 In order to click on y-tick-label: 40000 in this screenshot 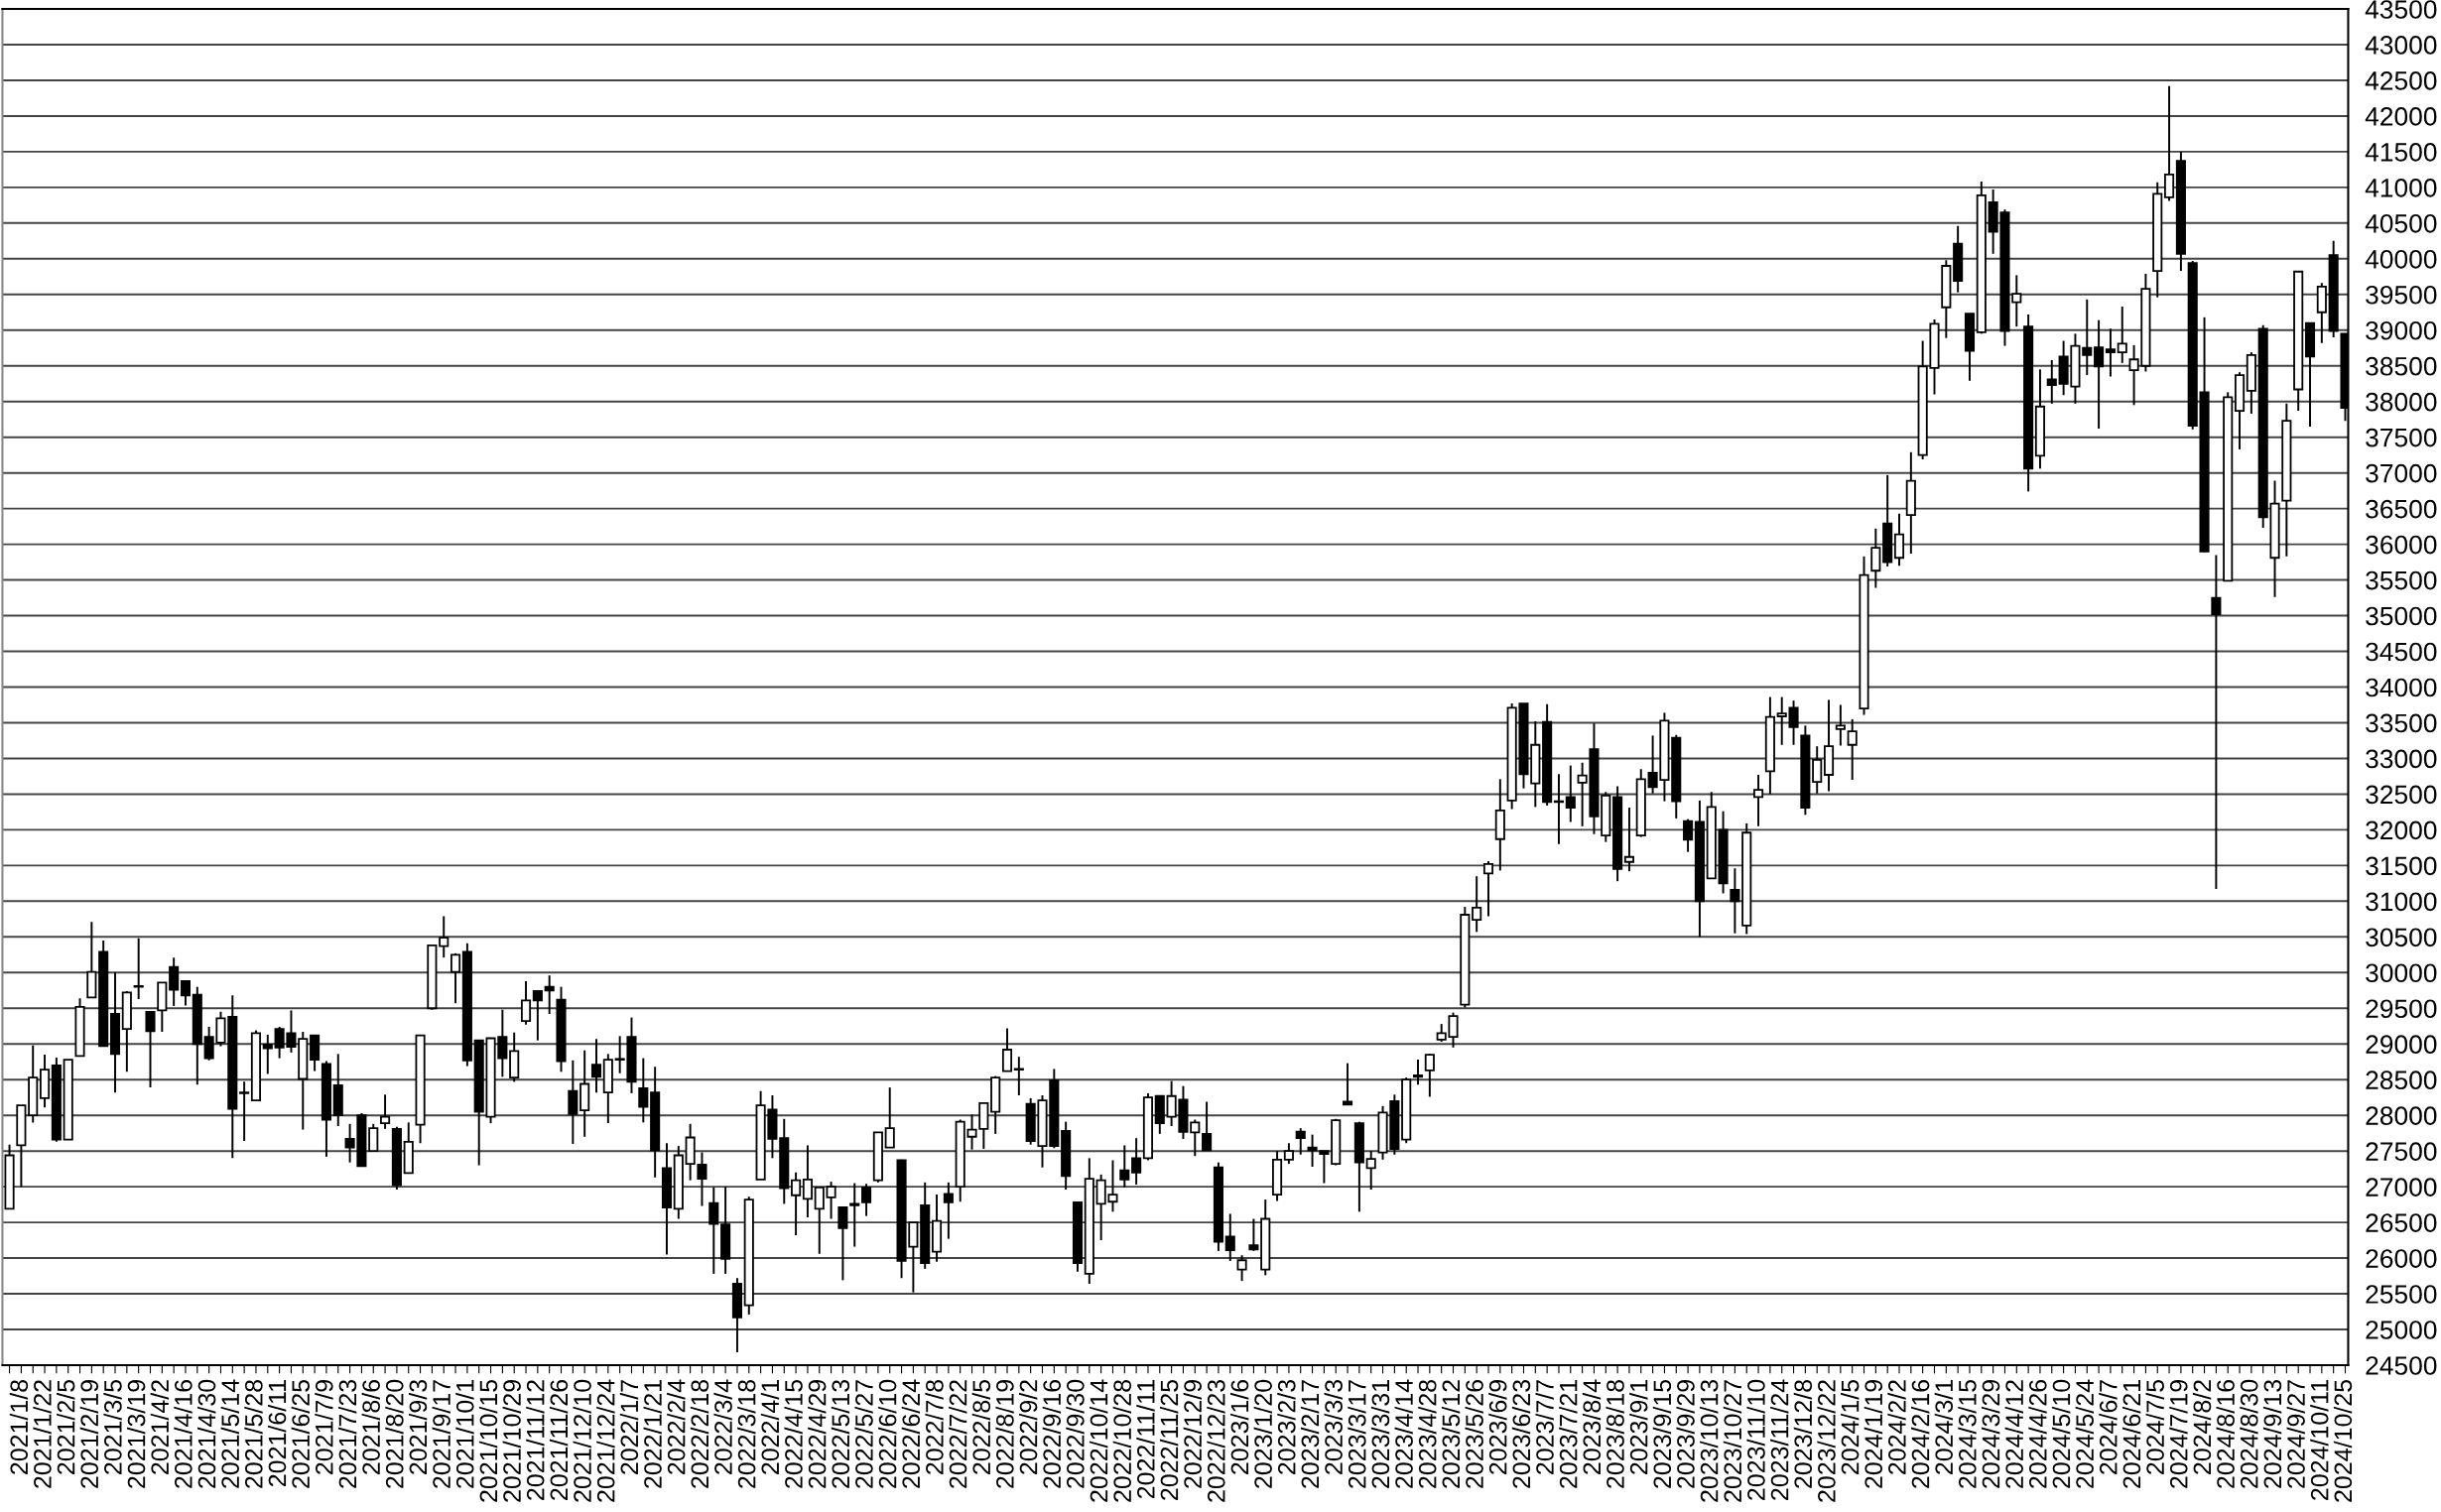, I will do `click(2401, 259)`.